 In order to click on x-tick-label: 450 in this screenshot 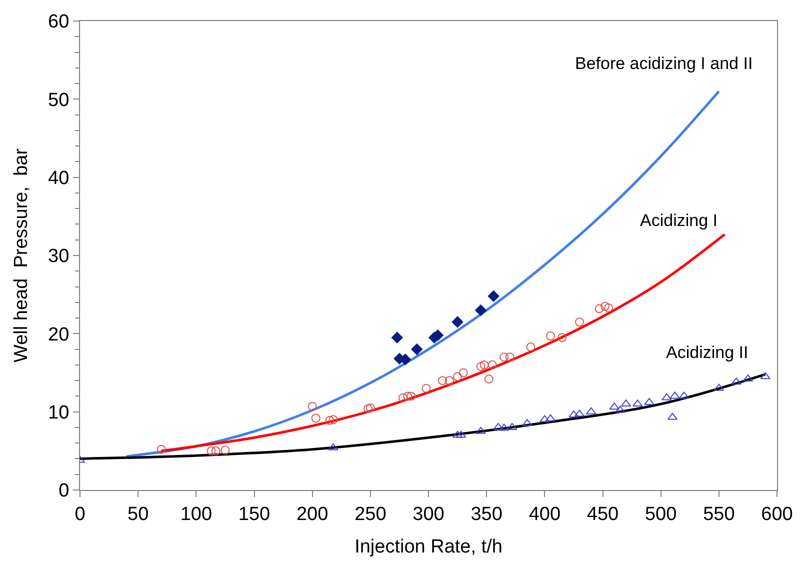, I will do `click(602, 514)`.